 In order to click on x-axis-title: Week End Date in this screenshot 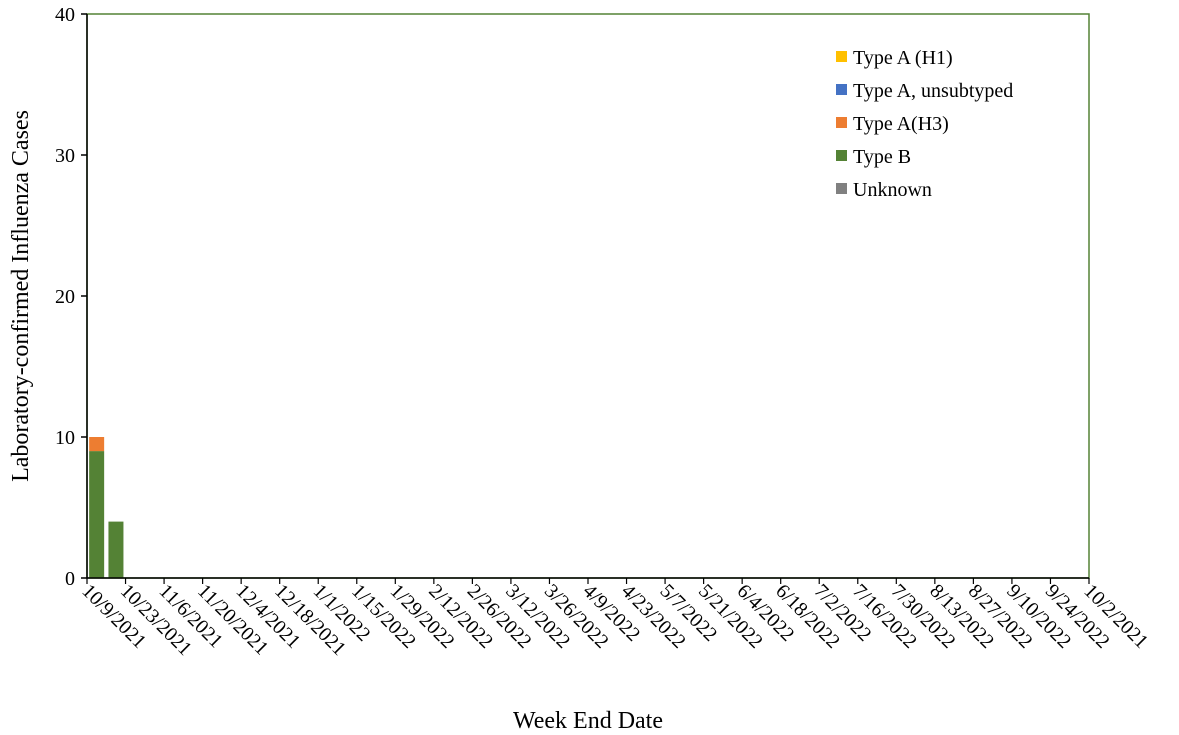, I will do `click(588, 721)`.